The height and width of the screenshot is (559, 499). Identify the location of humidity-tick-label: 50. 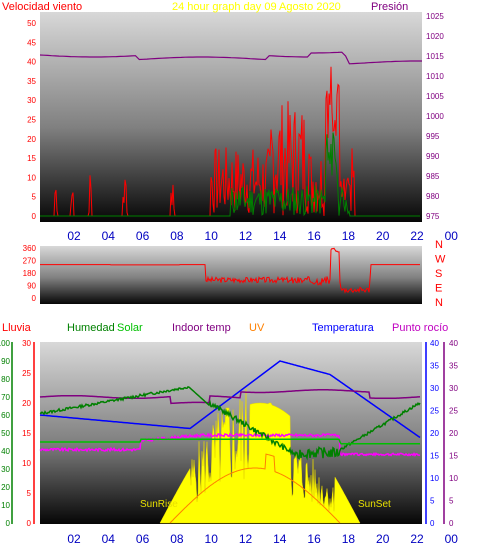
(5, 433).